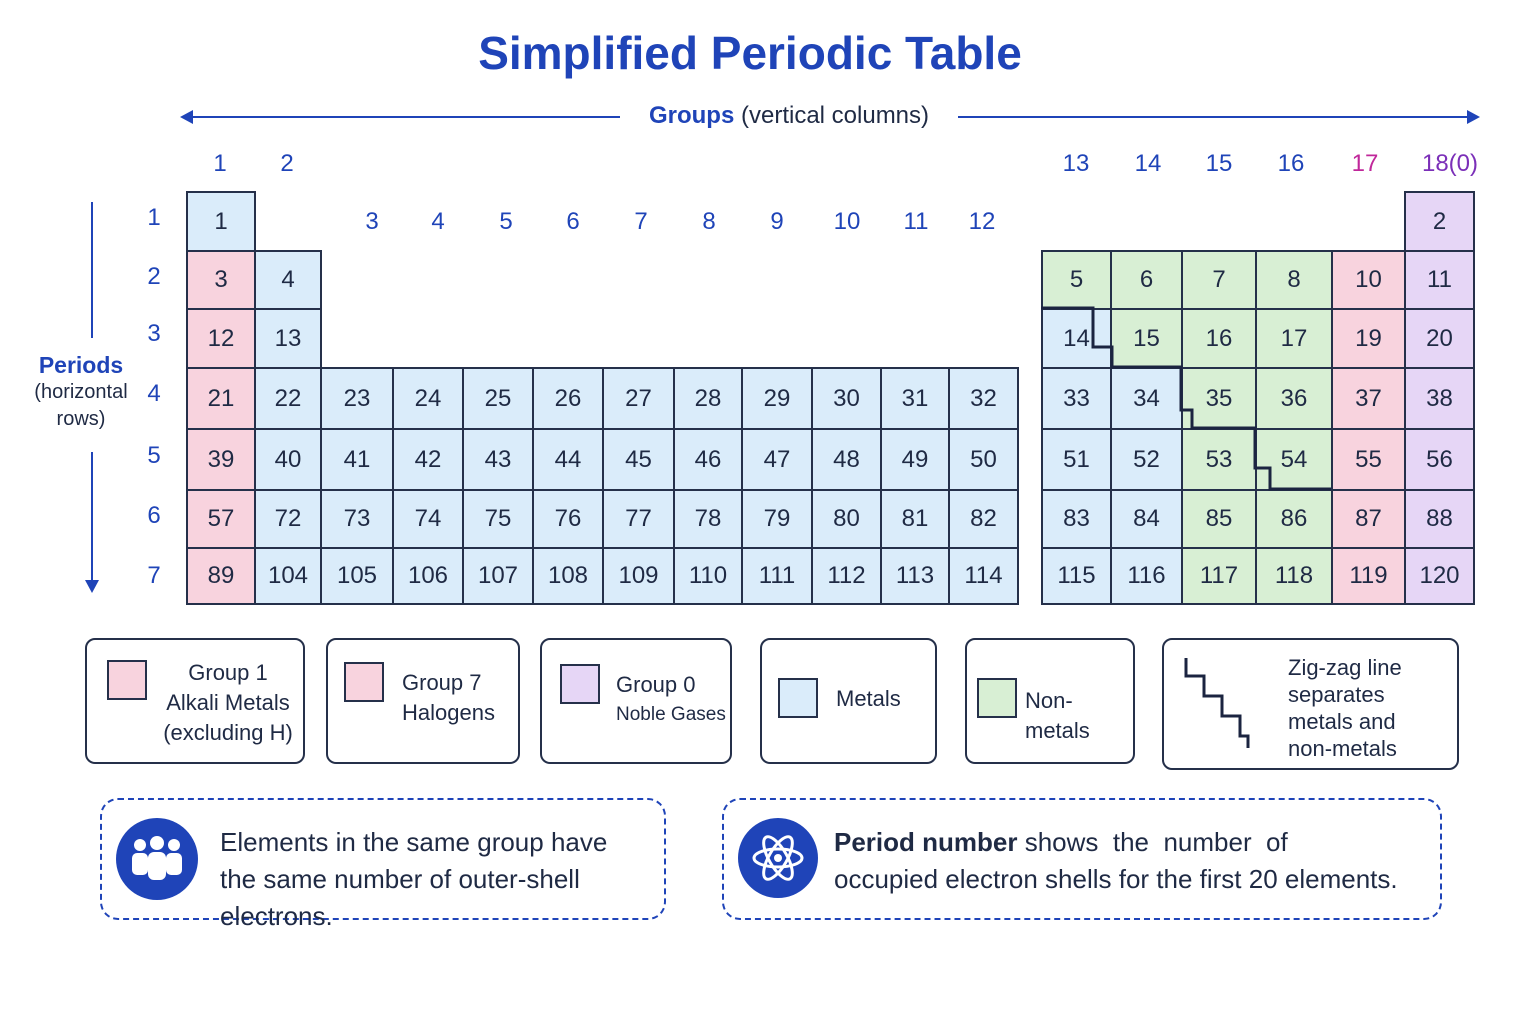 This screenshot has height=1024, width=1536. Describe the element at coordinates (798, 698) in the screenshot. I see `legend-swatch-metals` at that location.